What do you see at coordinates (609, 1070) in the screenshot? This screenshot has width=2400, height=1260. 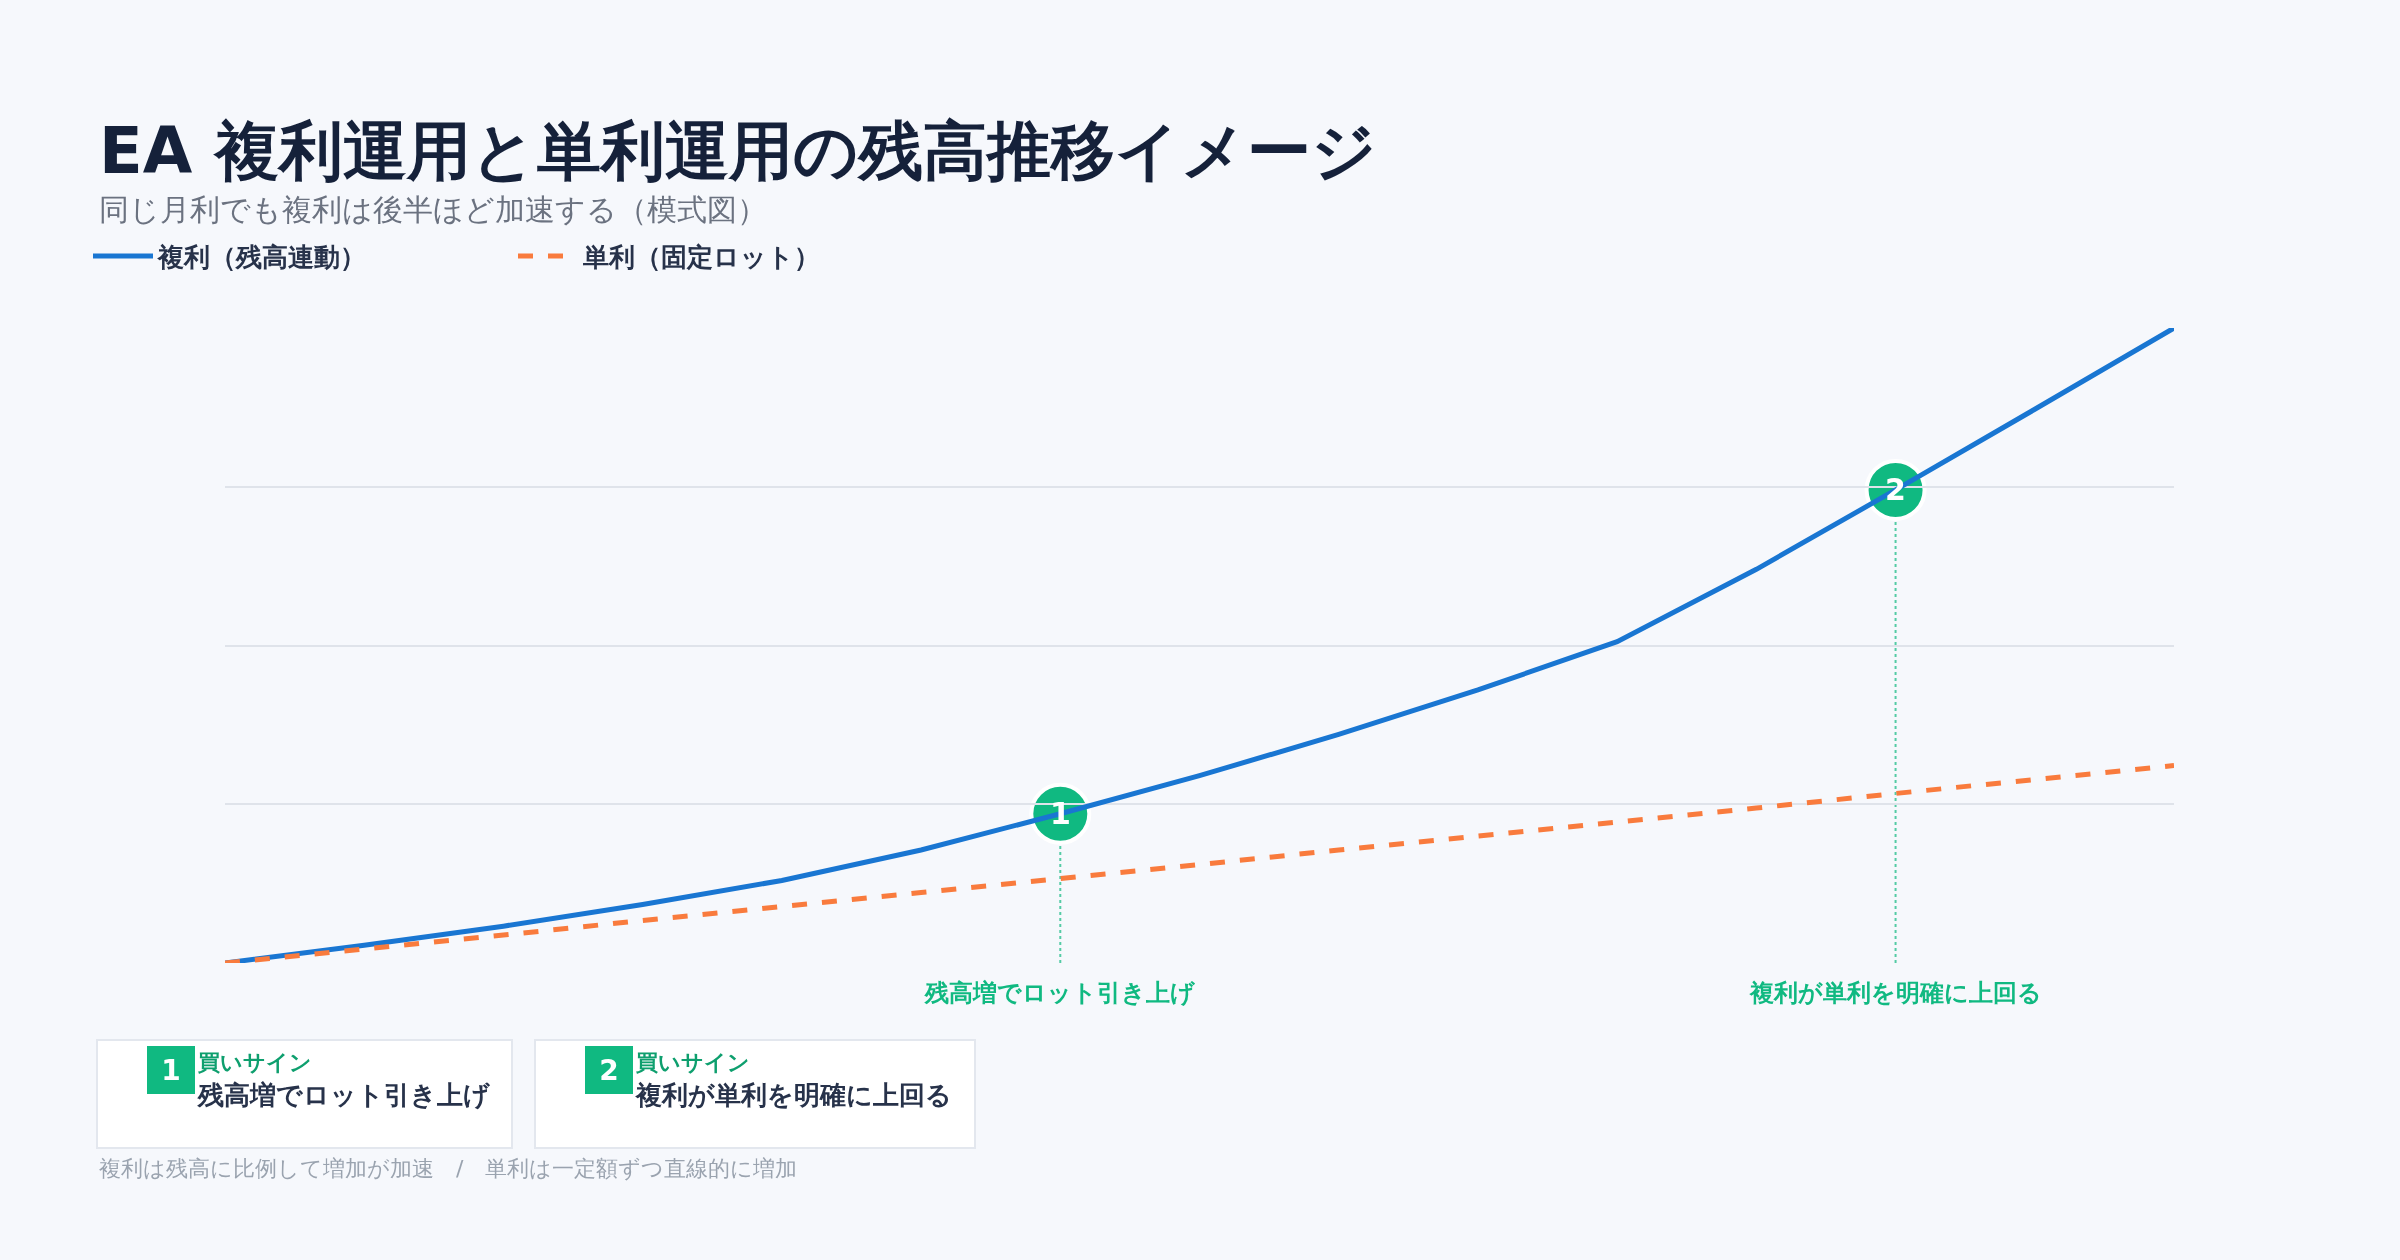 I see `text: 2` at bounding box center [609, 1070].